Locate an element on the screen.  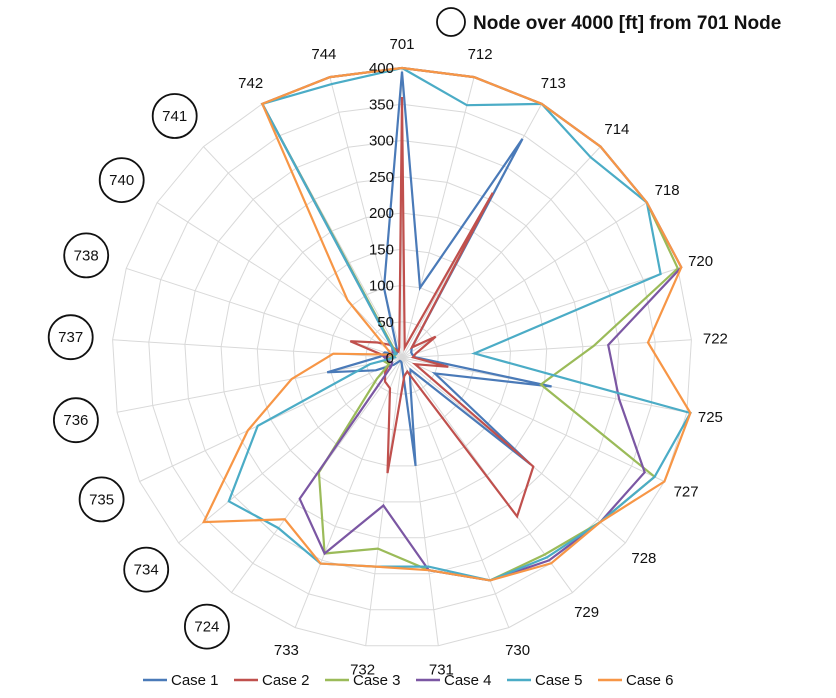
category-label-734: 734 is located at coordinates (146, 569).